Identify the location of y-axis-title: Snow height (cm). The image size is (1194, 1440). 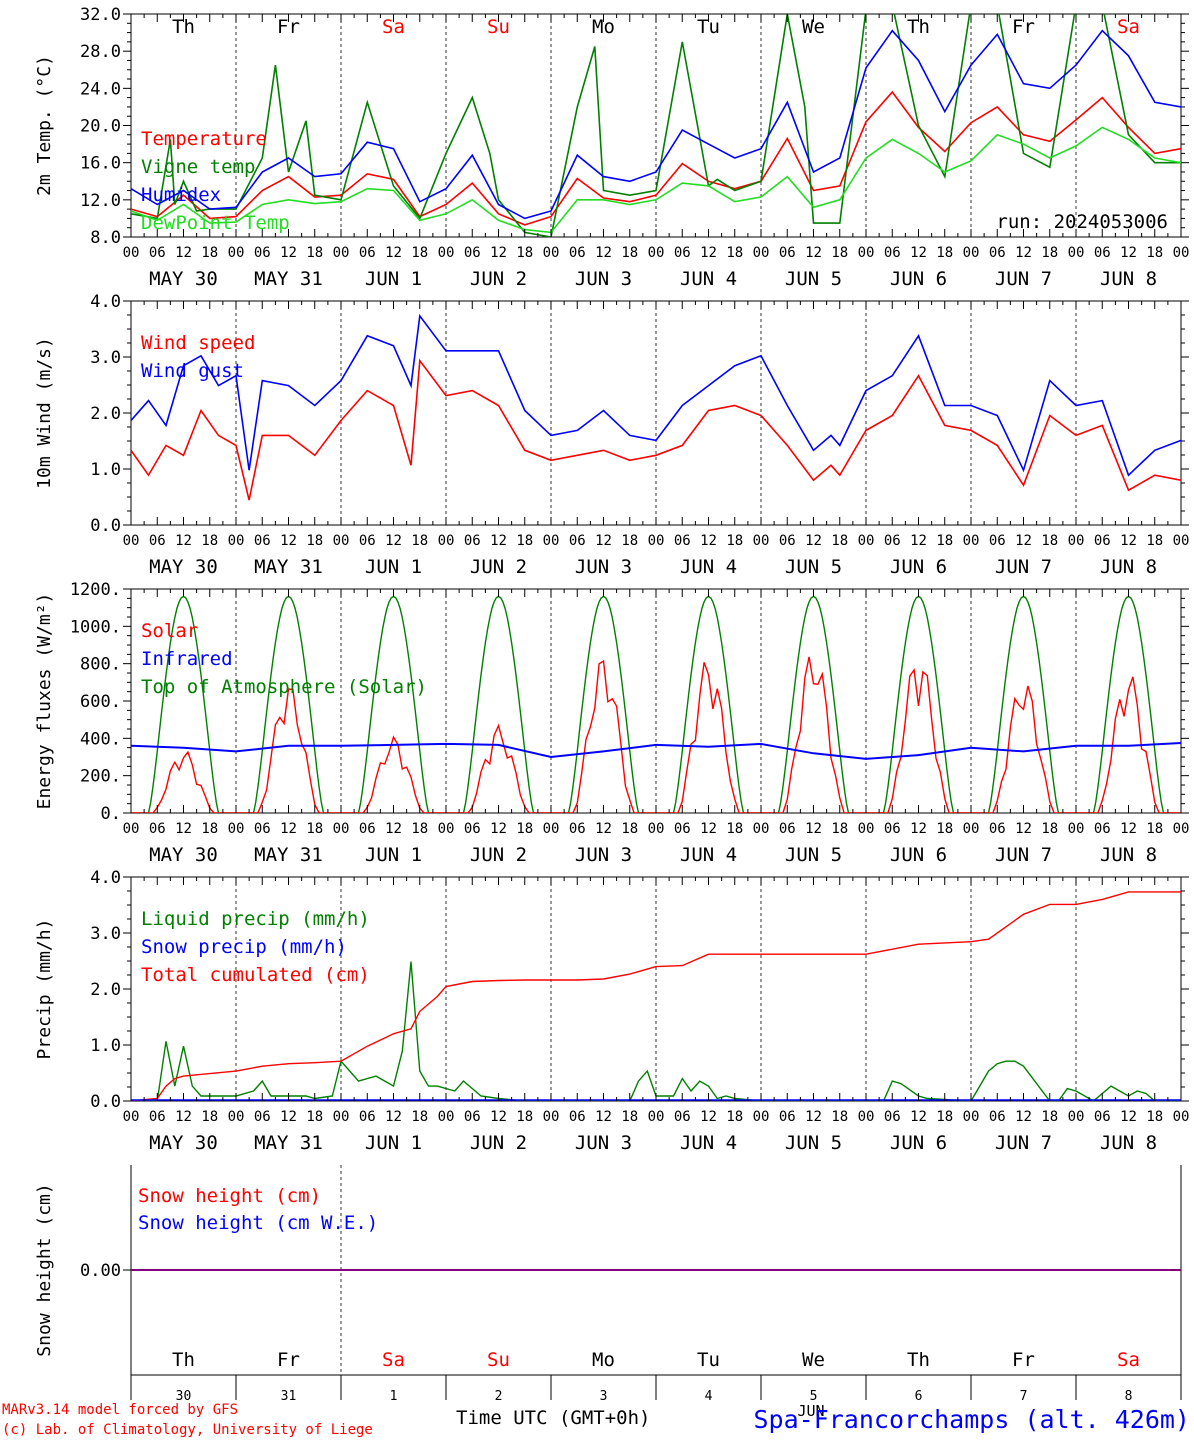
(44, 1269).